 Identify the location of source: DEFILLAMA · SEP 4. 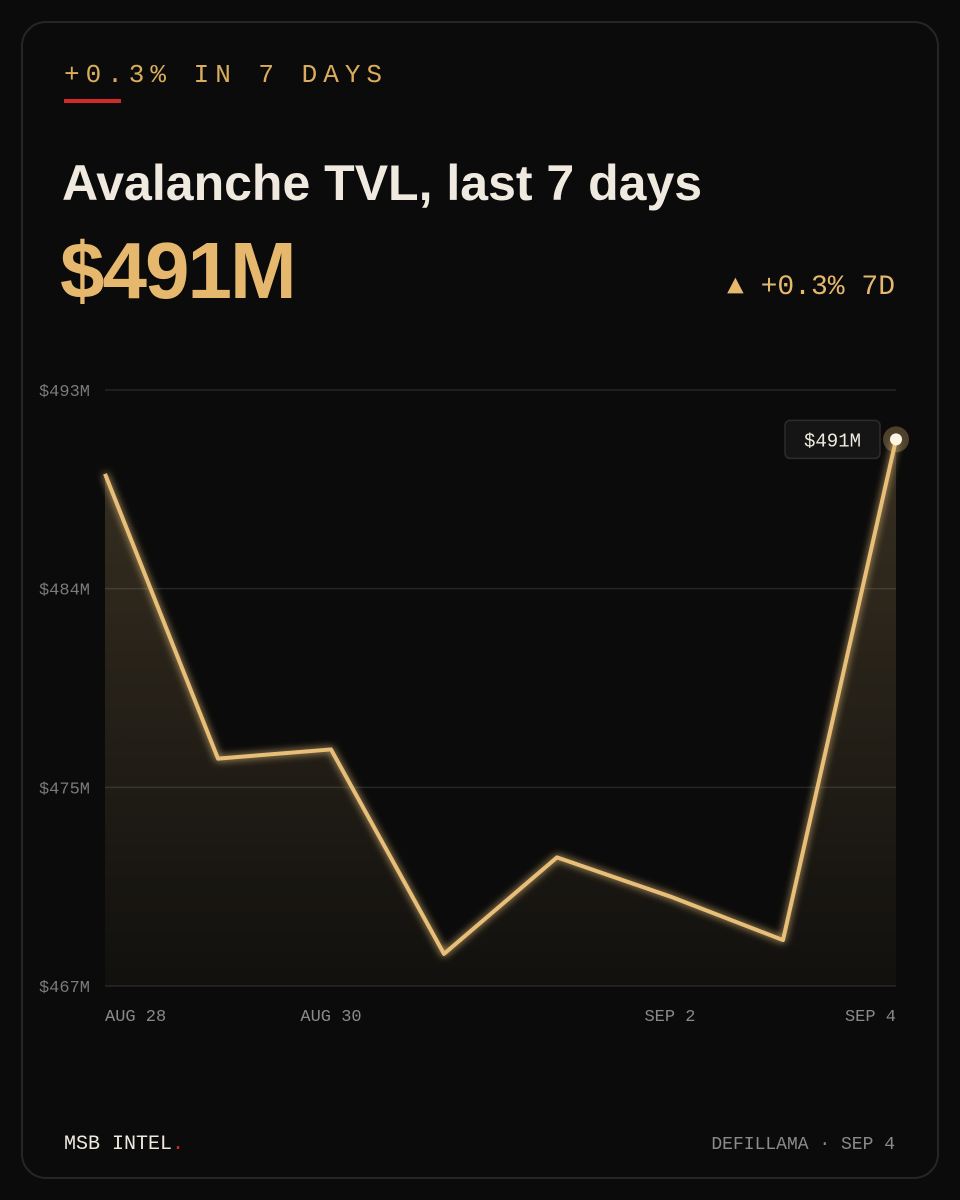
(803, 1145).